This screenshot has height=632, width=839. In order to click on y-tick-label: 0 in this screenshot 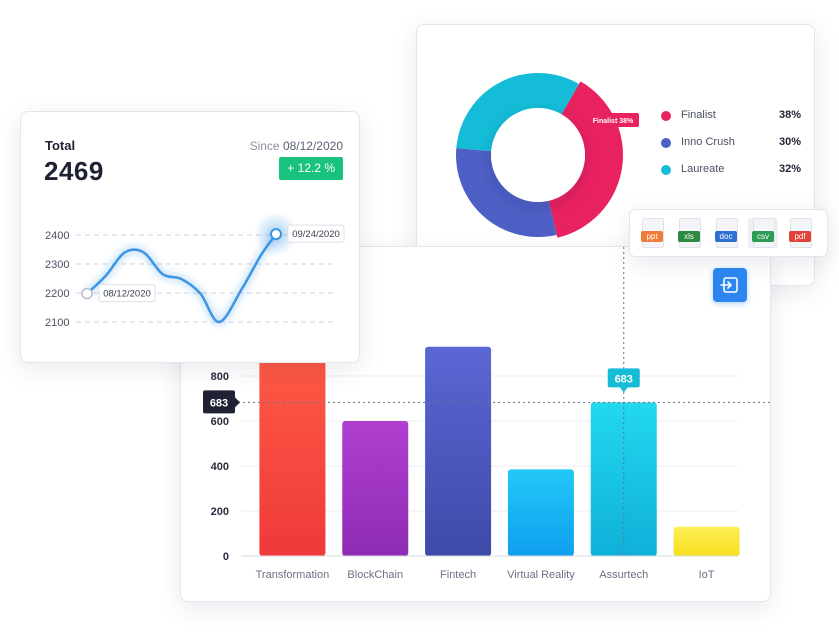, I will do `click(226, 557)`.